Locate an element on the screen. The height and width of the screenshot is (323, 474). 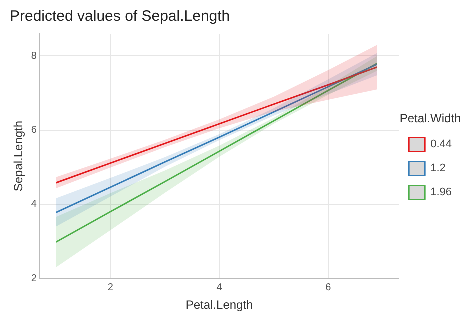
legend-title: Petal.Width is located at coordinates (431, 119).